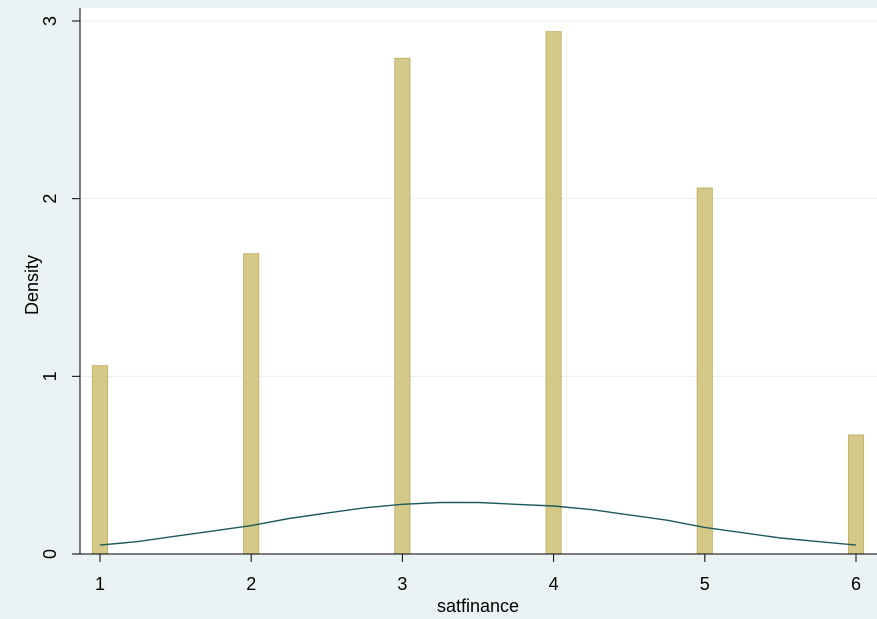 Image resolution: width=877 pixels, height=619 pixels. I want to click on x-tick-label: 6, so click(856, 584).